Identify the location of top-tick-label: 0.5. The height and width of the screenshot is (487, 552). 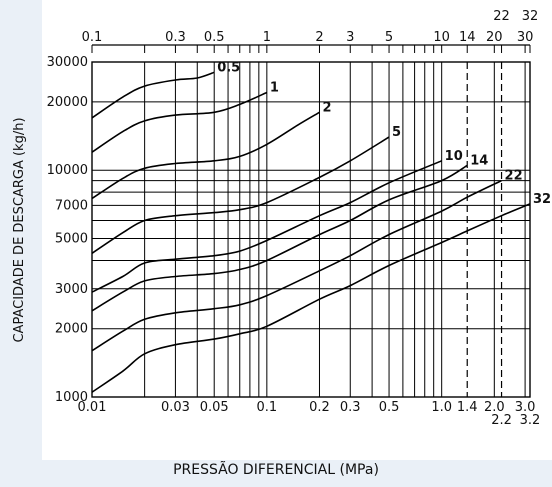
(214, 37).